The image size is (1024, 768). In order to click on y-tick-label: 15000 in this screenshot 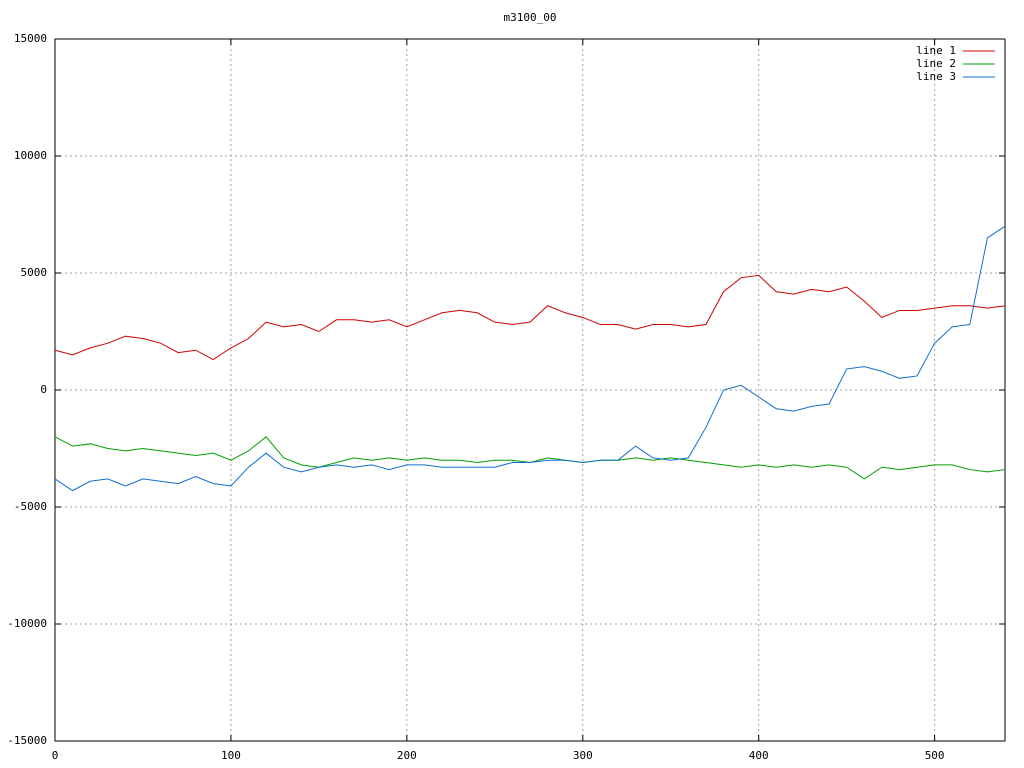, I will do `click(30, 38)`.